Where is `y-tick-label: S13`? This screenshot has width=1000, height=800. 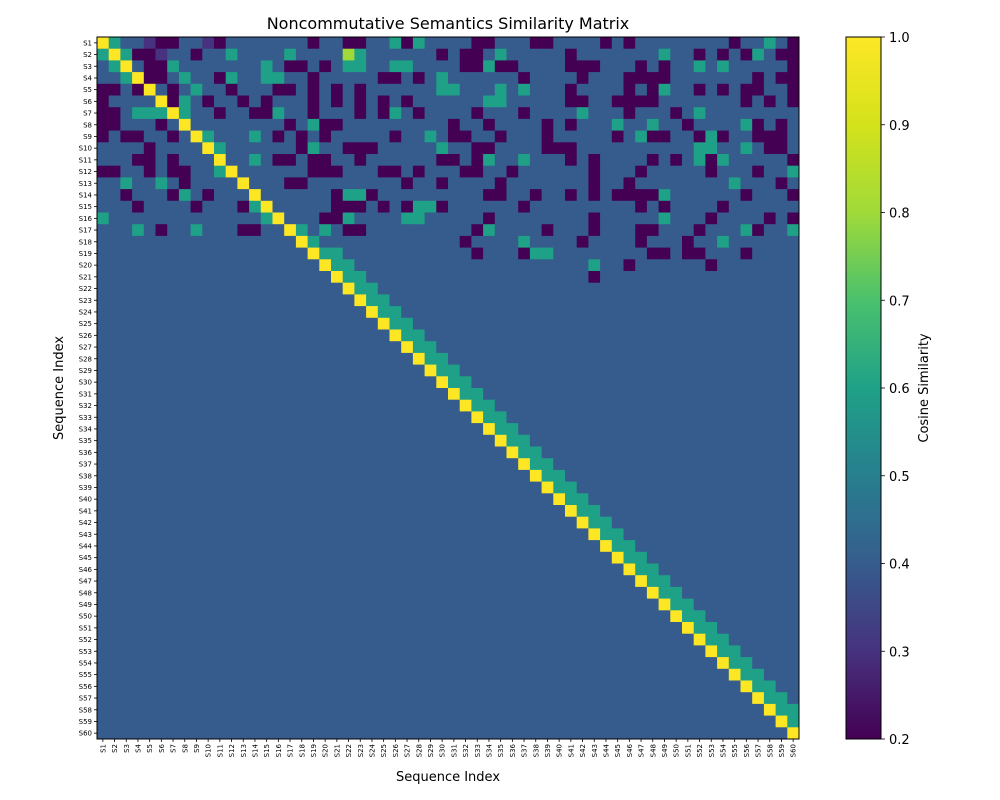
y-tick-label: S13 is located at coordinates (85, 184).